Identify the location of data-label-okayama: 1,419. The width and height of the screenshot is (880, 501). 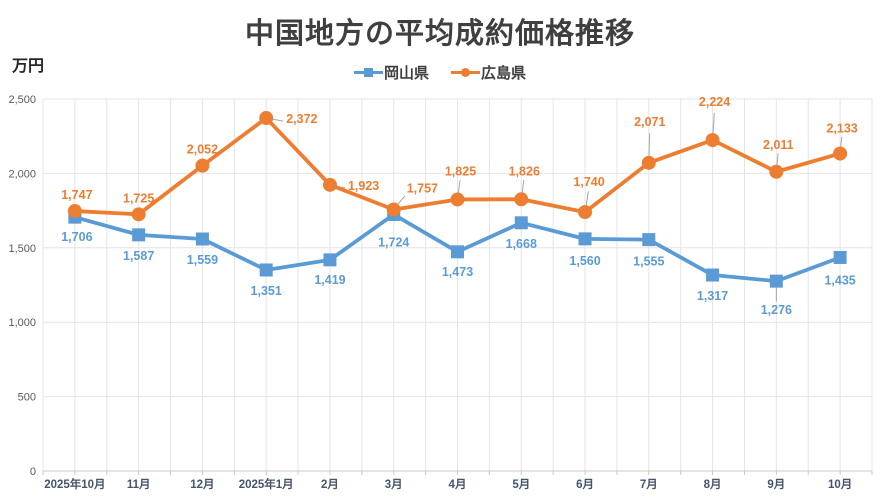
(329, 280).